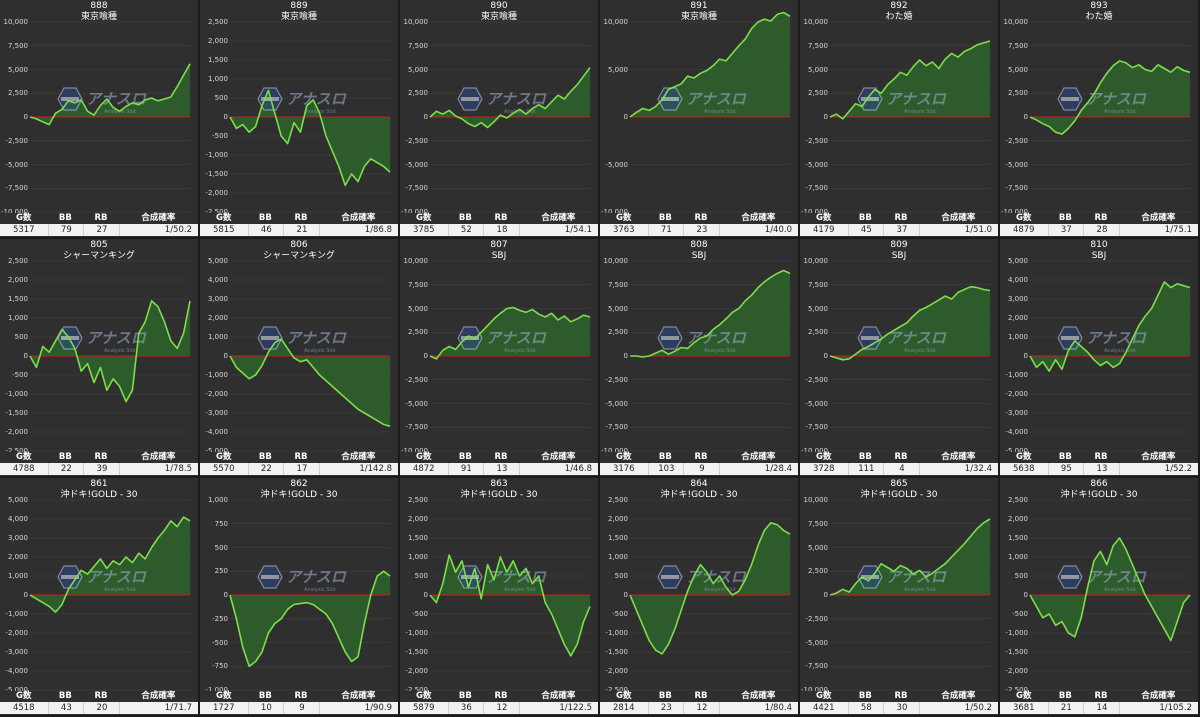 The width and height of the screenshot is (1200, 717). What do you see at coordinates (1158, 230) in the screenshot?
I see `stats-value-rate: 1/75.1` at bounding box center [1158, 230].